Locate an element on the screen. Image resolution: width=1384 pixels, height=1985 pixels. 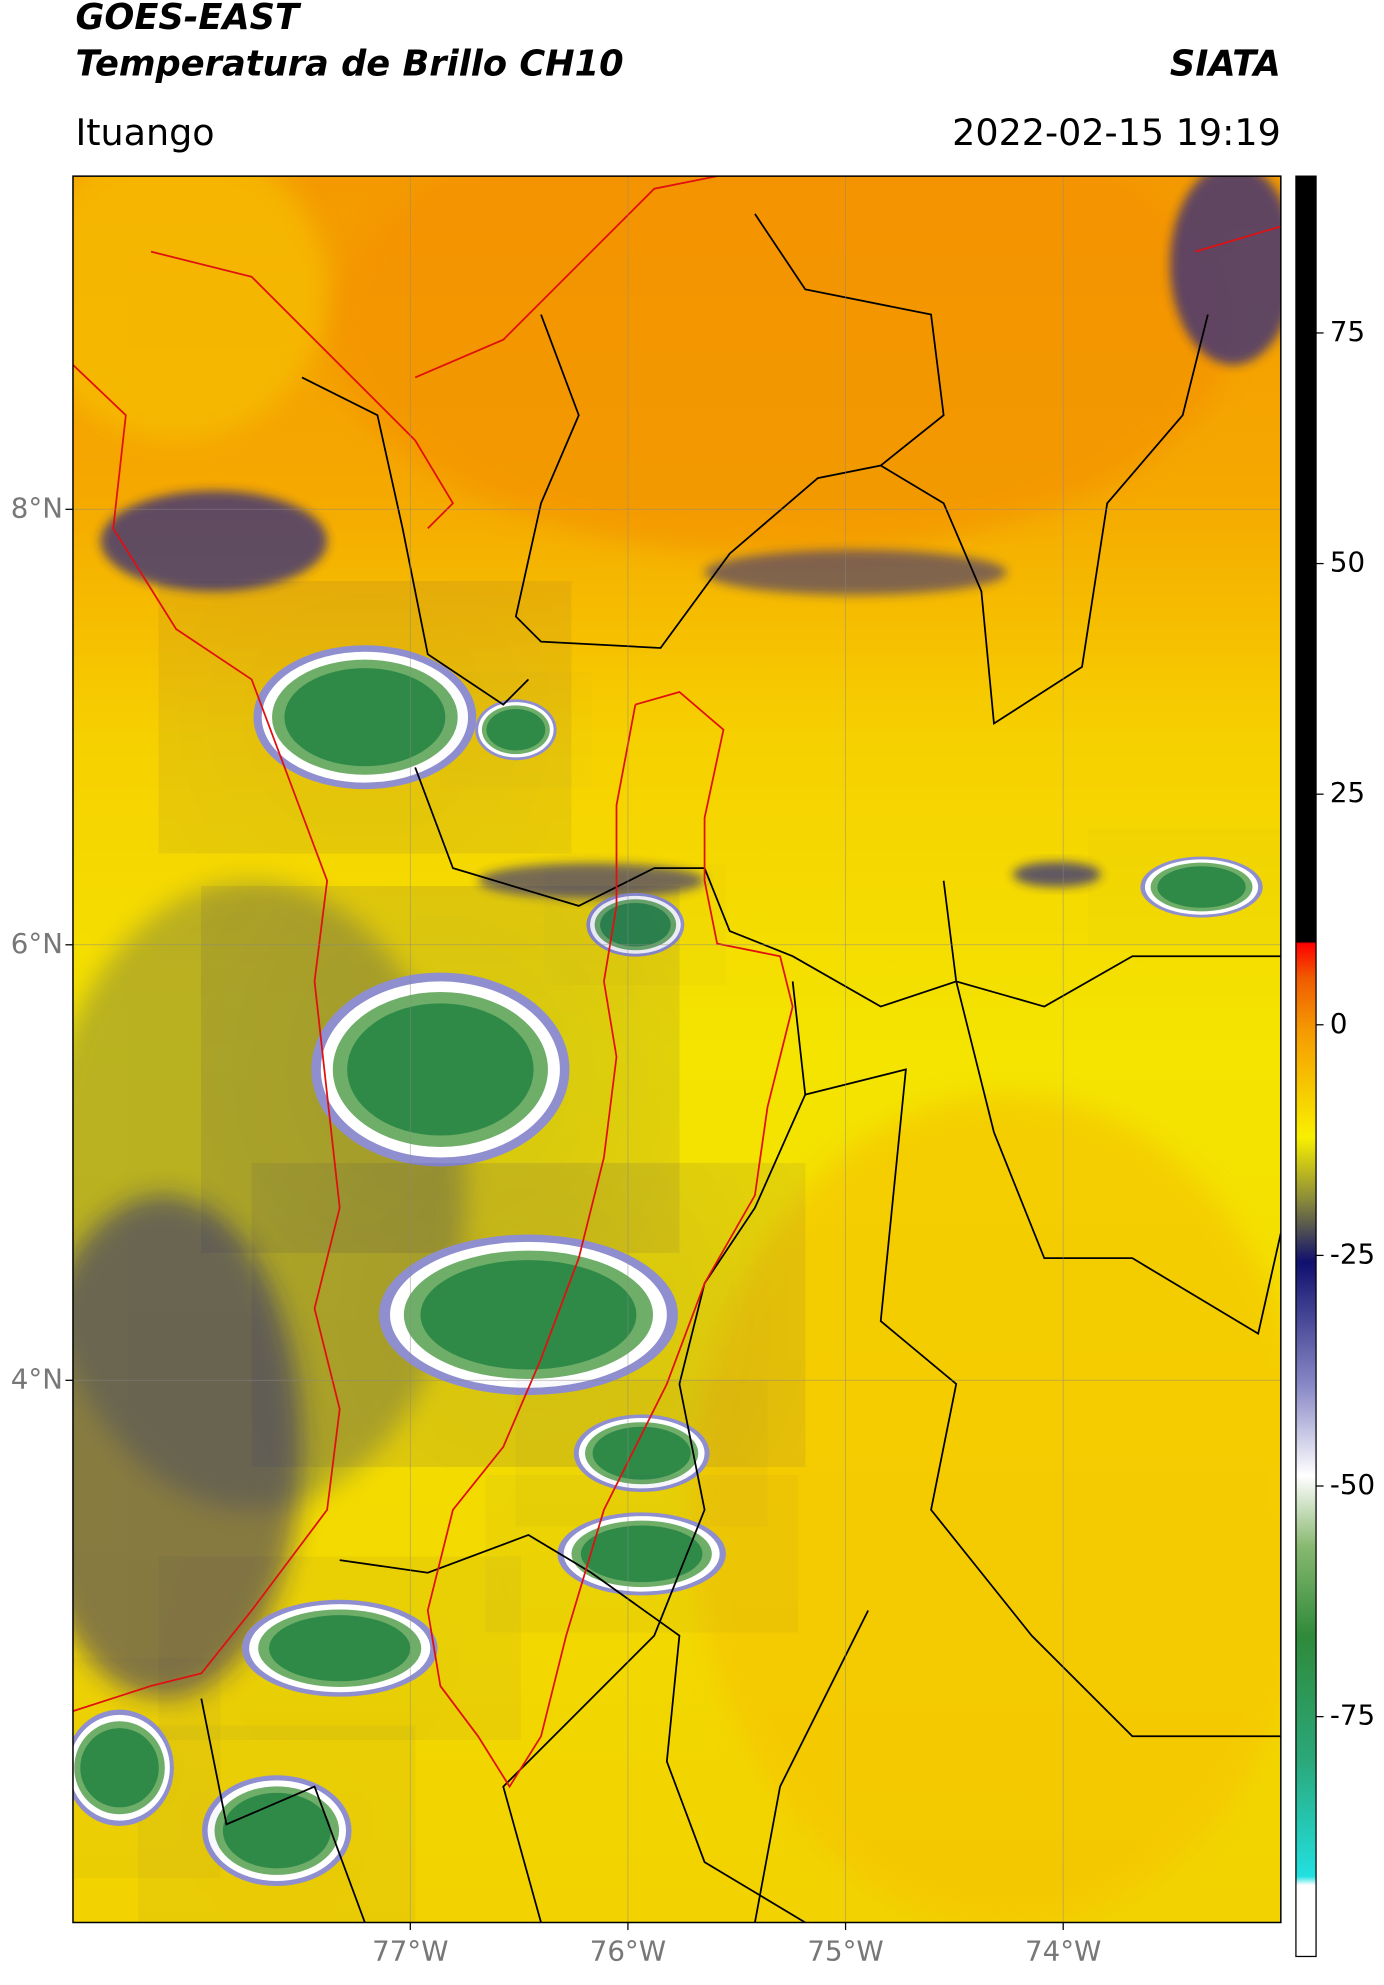
colorbar-tick-label: 75 is located at coordinates (1347, 331).